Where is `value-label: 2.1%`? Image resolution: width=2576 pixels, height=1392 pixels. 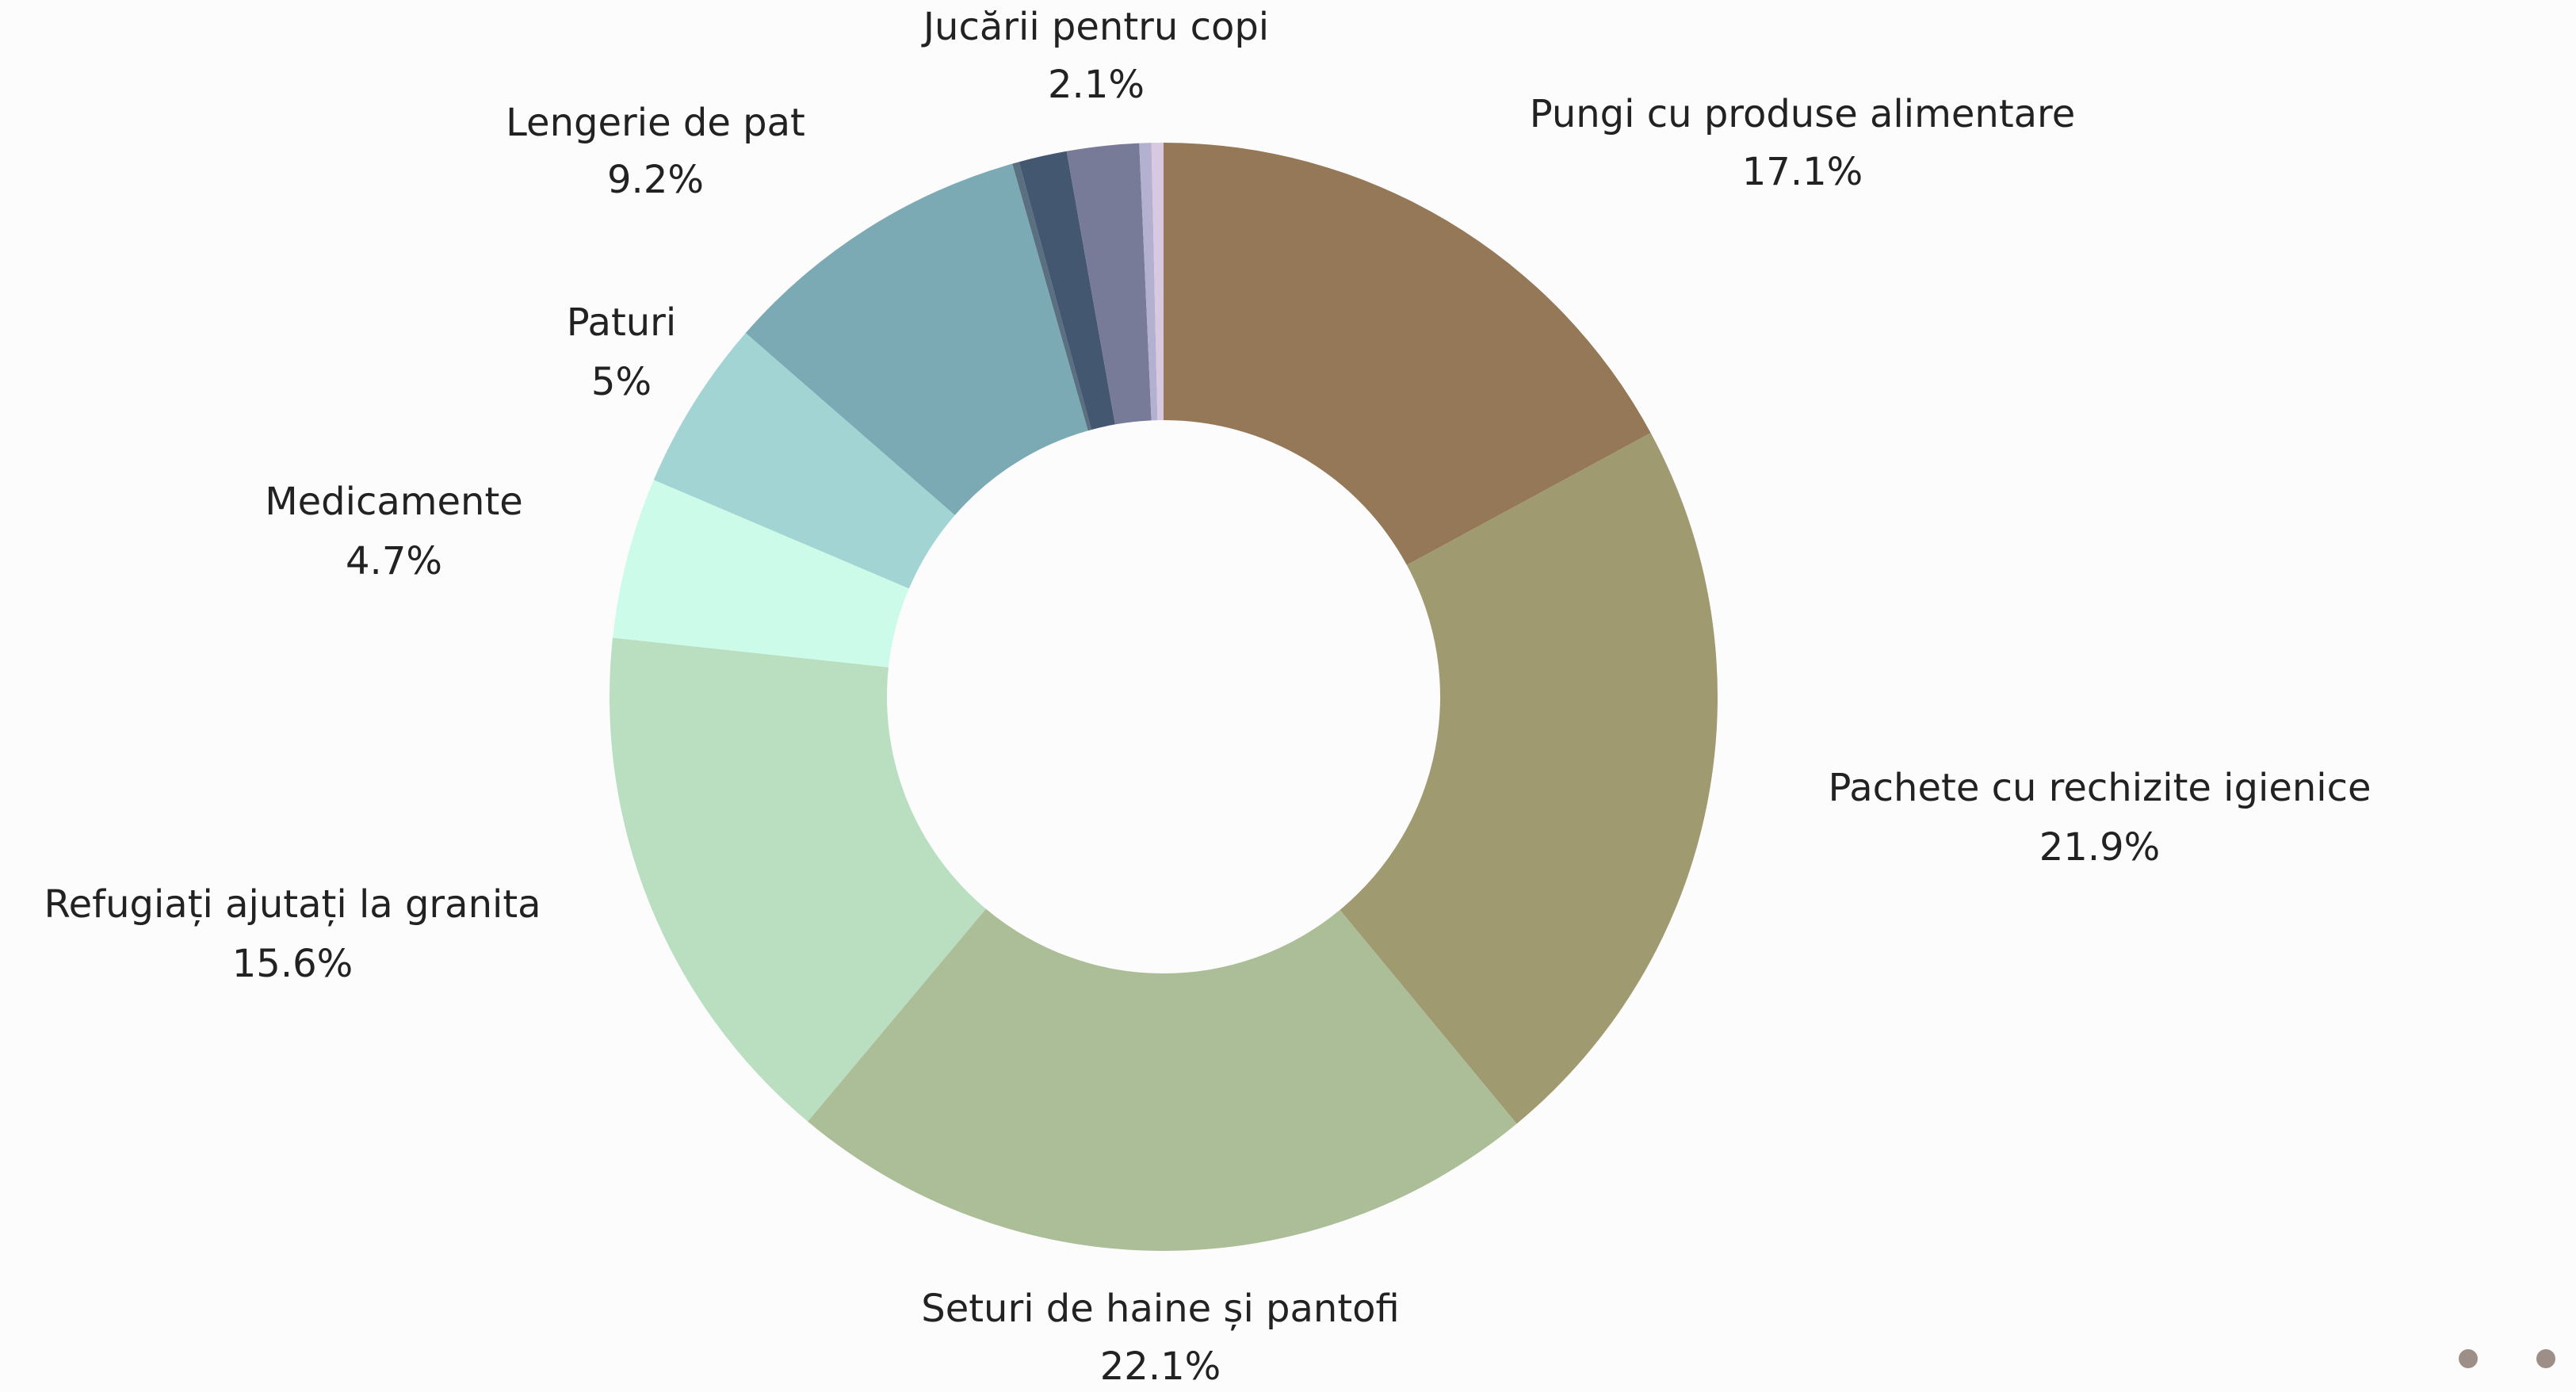 value-label: 2.1% is located at coordinates (1096, 85).